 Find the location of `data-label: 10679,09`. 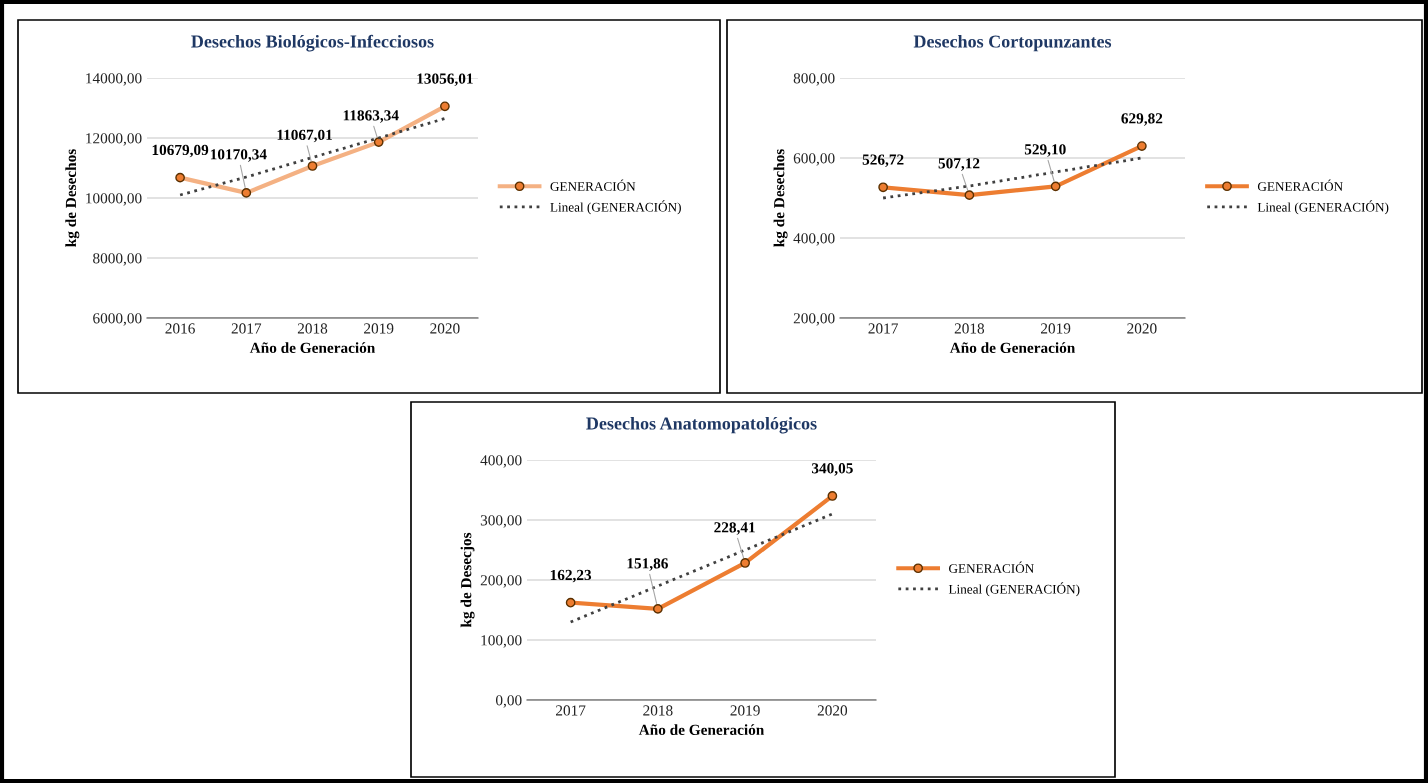

data-label: 10679,09 is located at coordinates (180, 151).